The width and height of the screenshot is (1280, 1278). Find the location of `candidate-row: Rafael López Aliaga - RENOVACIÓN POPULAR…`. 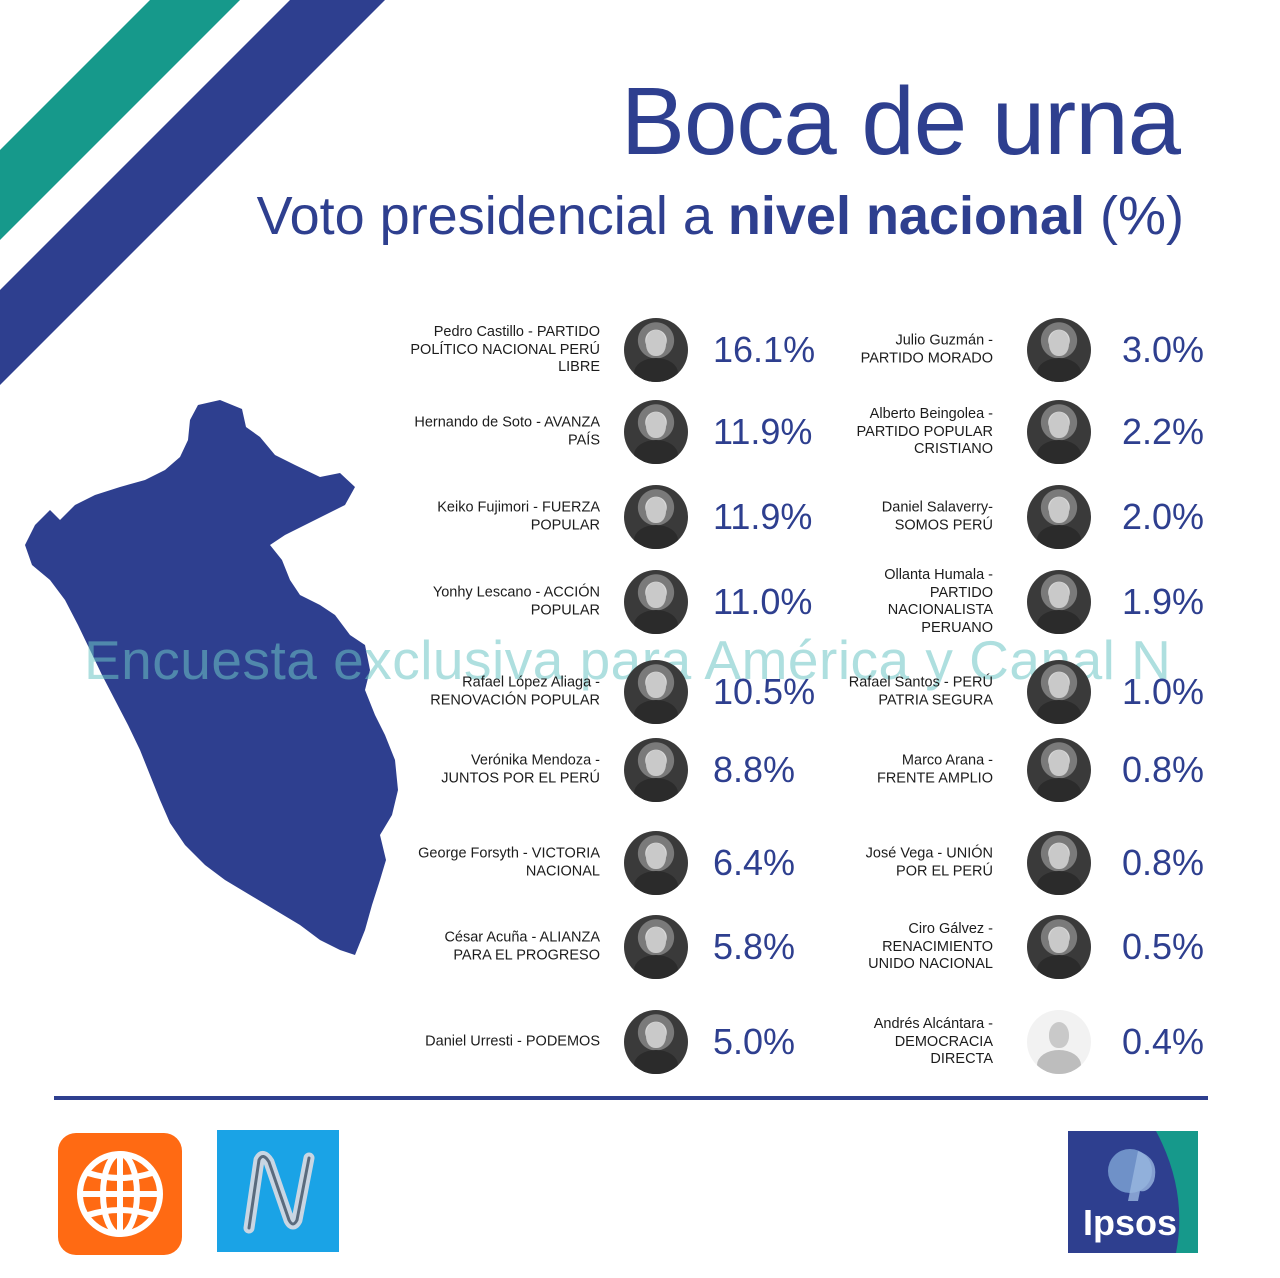

candidate-row: Rafael López Aliaga - RENOVACIÓN POPULAR… is located at coordinates (640, 692).